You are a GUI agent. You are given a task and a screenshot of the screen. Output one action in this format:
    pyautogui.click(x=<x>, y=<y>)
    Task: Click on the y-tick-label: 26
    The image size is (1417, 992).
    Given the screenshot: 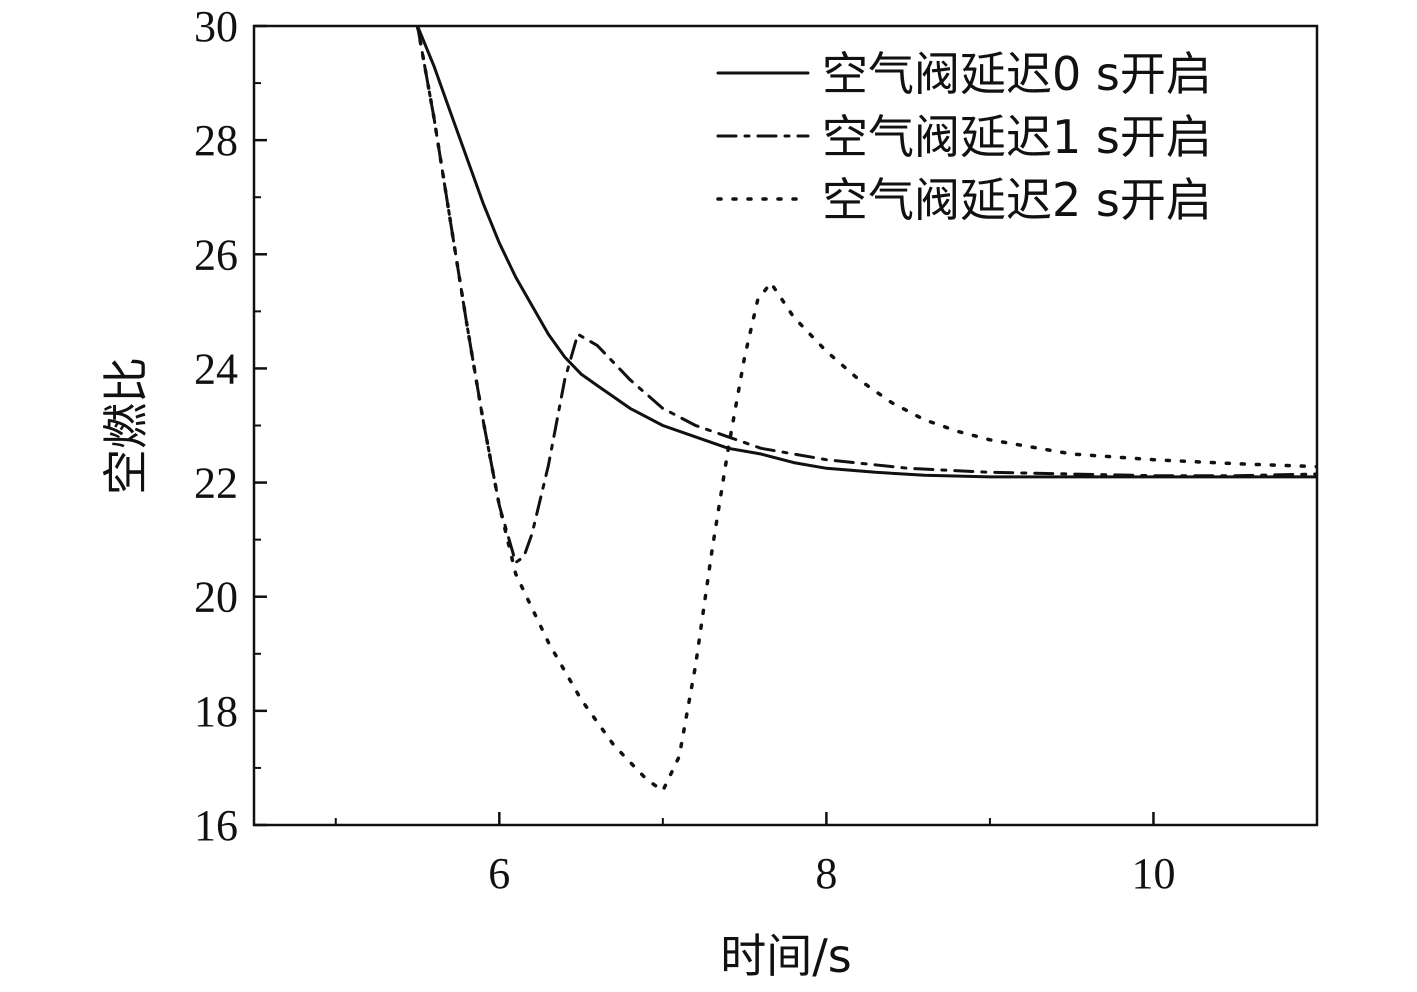 What is the action you would take?
    pyautogui.click(x=216, y=254)
    